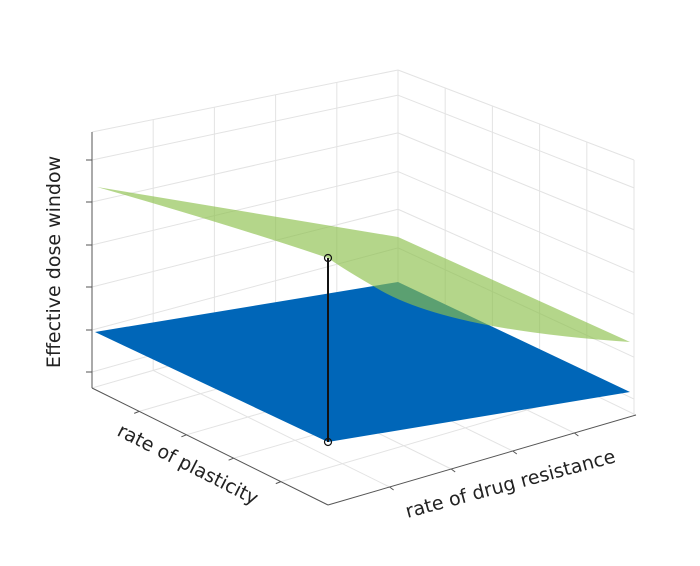  What do you see at coordinates (54, 262) in the screenshot?
I see `z-axis-label: Effective dose window` at bounding box center [54, 262].